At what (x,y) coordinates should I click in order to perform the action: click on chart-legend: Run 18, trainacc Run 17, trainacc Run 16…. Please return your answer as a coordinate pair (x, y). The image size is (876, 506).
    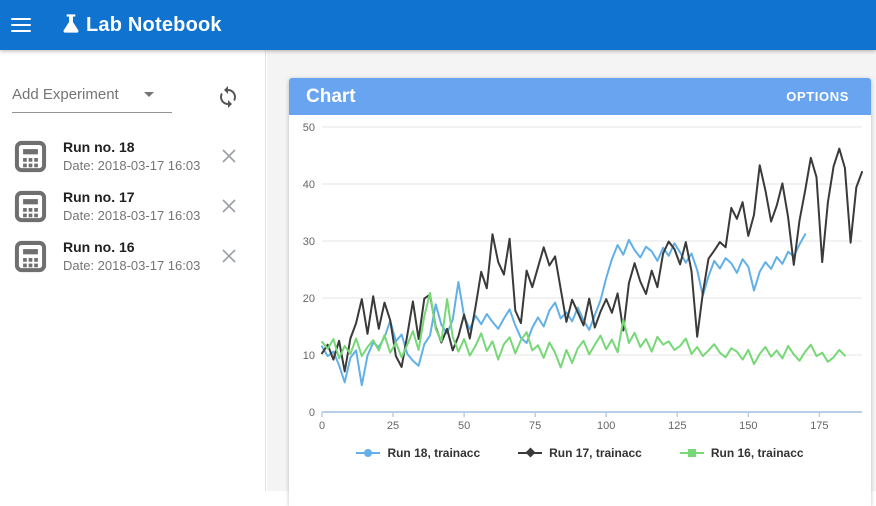
    Looking at the image, I should click on (580, 453).